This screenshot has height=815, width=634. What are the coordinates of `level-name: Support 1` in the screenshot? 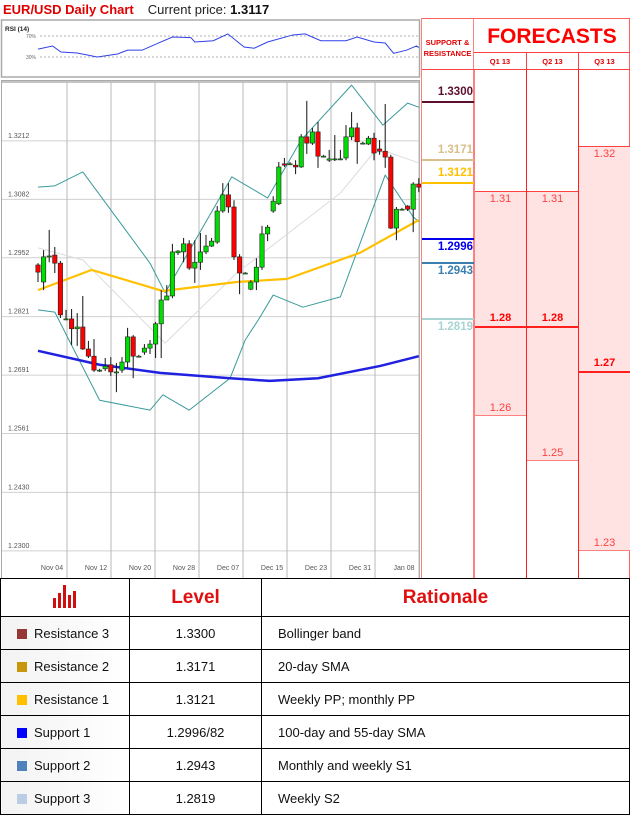 It's located at (62, 732).